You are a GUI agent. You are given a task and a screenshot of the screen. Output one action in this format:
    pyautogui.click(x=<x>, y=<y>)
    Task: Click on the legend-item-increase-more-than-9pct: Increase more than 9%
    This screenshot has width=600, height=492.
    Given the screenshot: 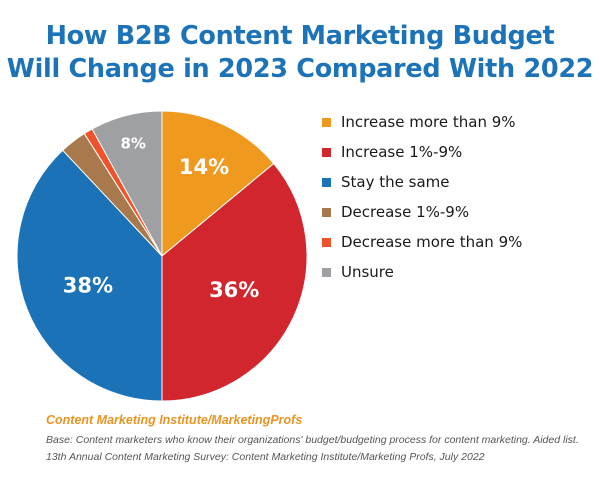 What is the action you would take?
    pyautogui.click(x=422, y=122)
    